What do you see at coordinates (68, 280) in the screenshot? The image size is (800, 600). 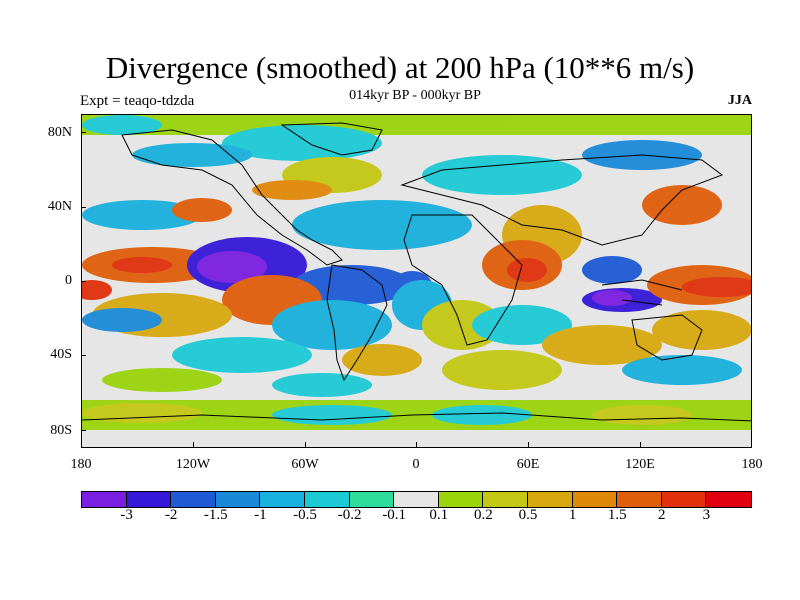 I see `lat-label-0: 0` at bounding box center [68, 280].